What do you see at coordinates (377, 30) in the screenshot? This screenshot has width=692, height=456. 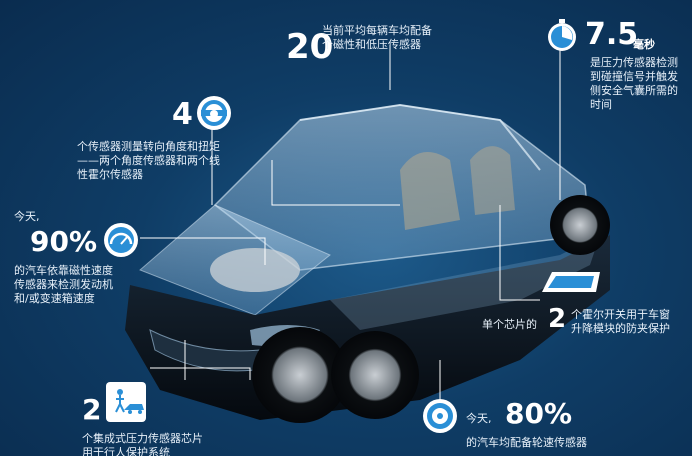 I see `sensors-per-car-line1: 当前平均每辆车均配备` at bounding box center [377, 30].